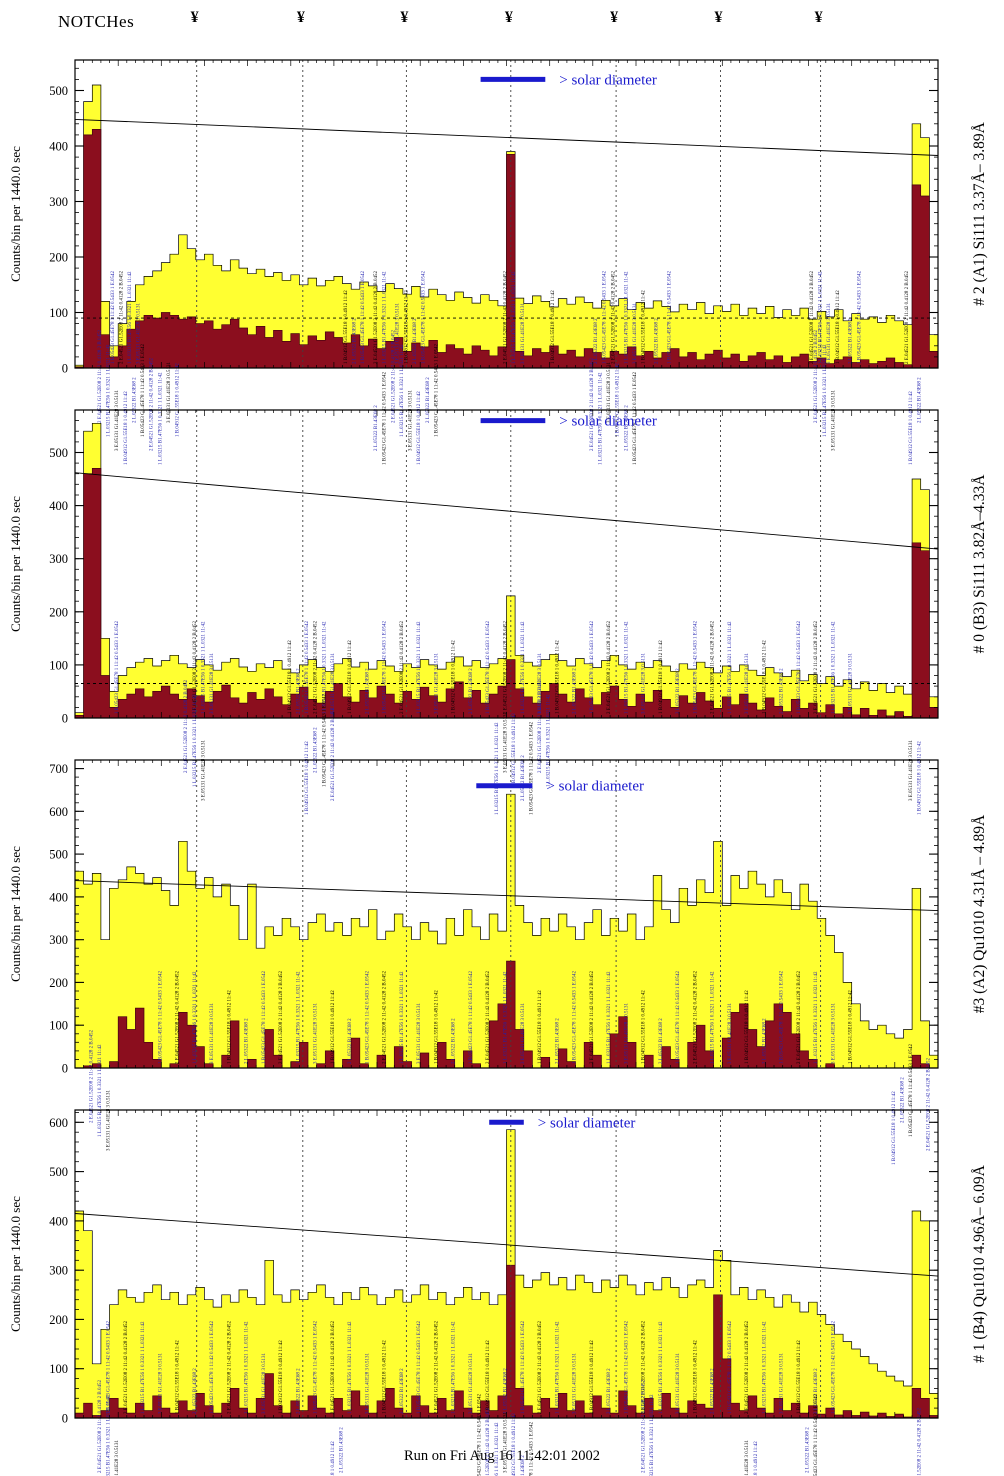 The height and width of the screenshot is (1476, 1004). I want to click on notches-label: NOTCHes, so click(96, 21).